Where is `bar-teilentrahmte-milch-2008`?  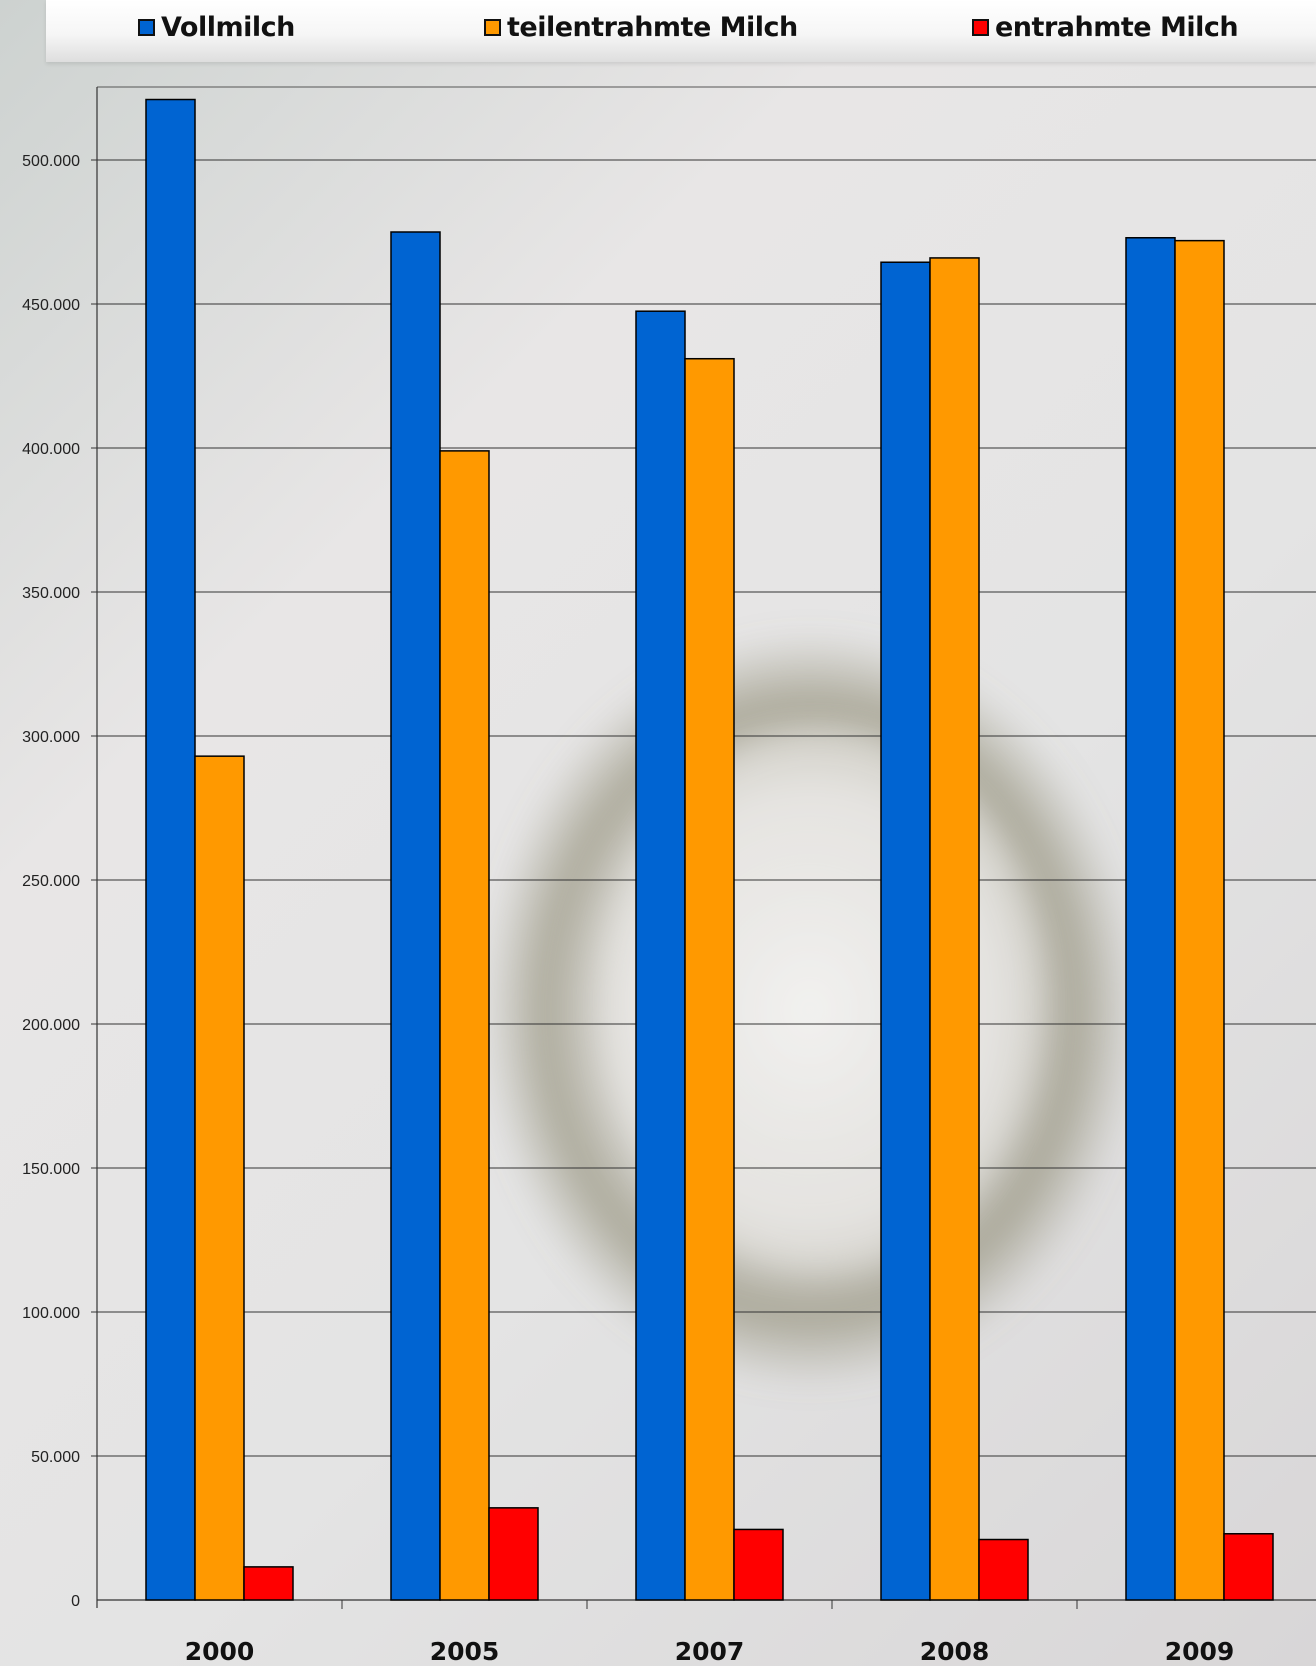
bar-teilentrahmte-milch-2008 is located at coordinates (954, 929).